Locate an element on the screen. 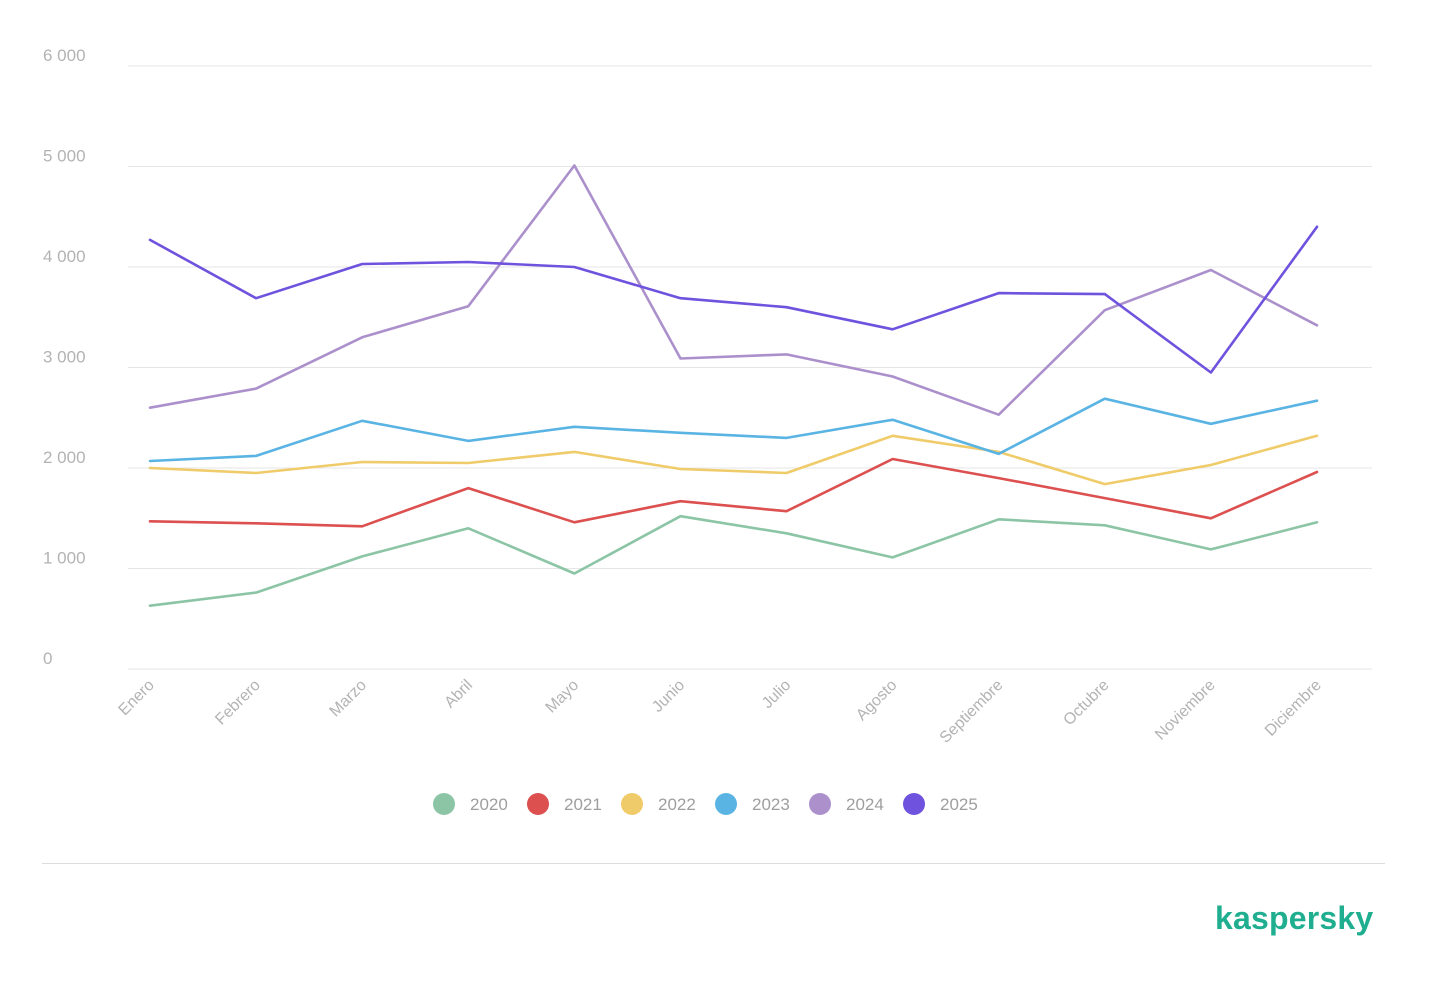 The image size is (1429, 981). legend-marker-2023 is located at coordinates (726, 804).